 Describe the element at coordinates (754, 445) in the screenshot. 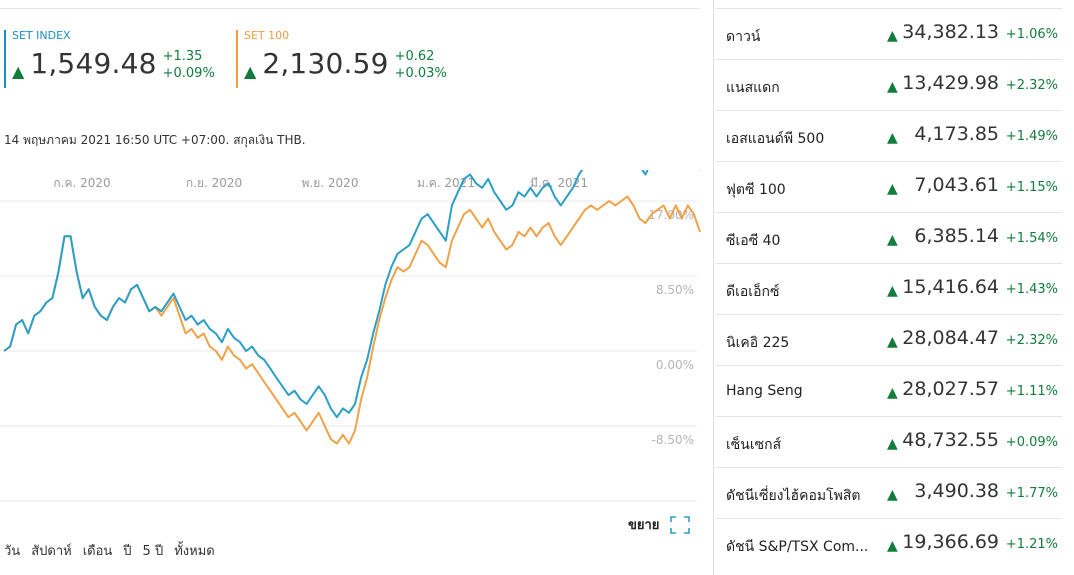

I see `market-name: เซ็นเซกส์` at that location.